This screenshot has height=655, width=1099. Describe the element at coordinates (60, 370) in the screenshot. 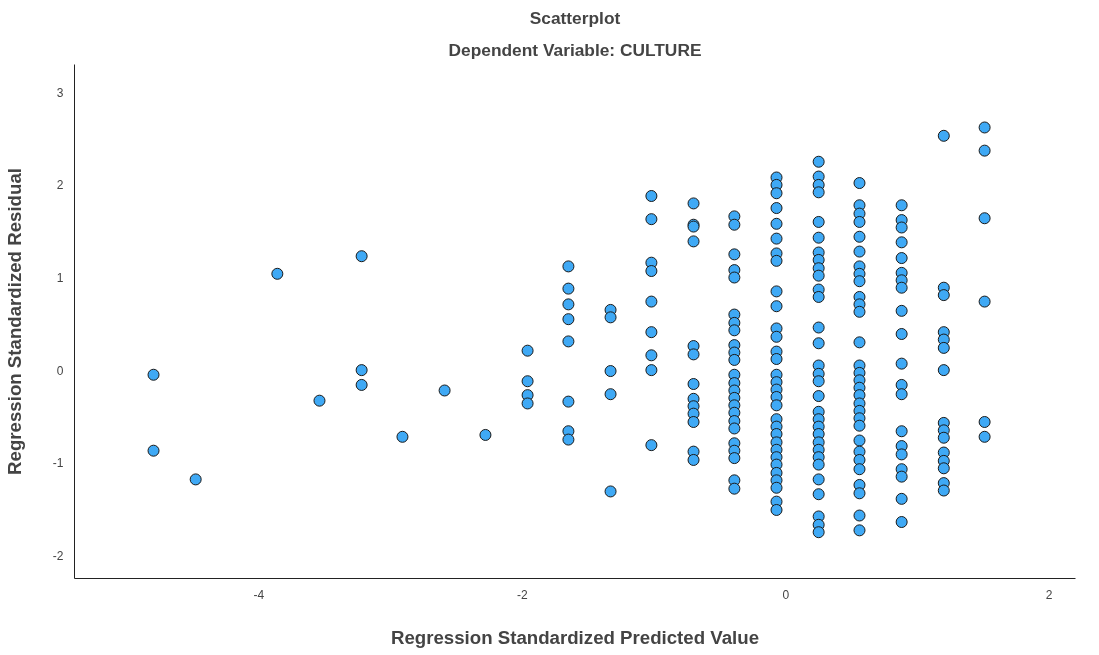

I see `y-tick-label: 0` at that location.